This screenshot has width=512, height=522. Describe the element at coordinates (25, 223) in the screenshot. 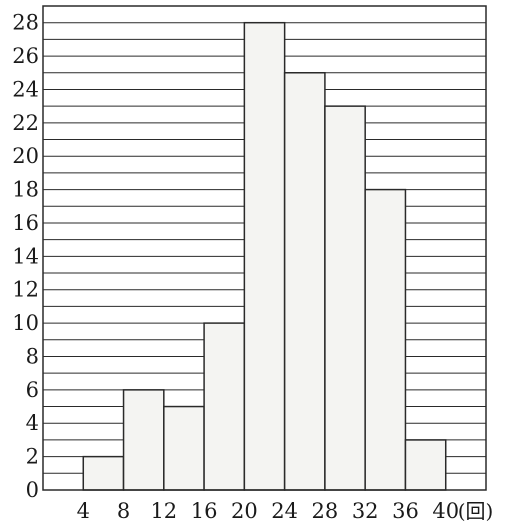

I see `y-tick-label: 16` at that location.